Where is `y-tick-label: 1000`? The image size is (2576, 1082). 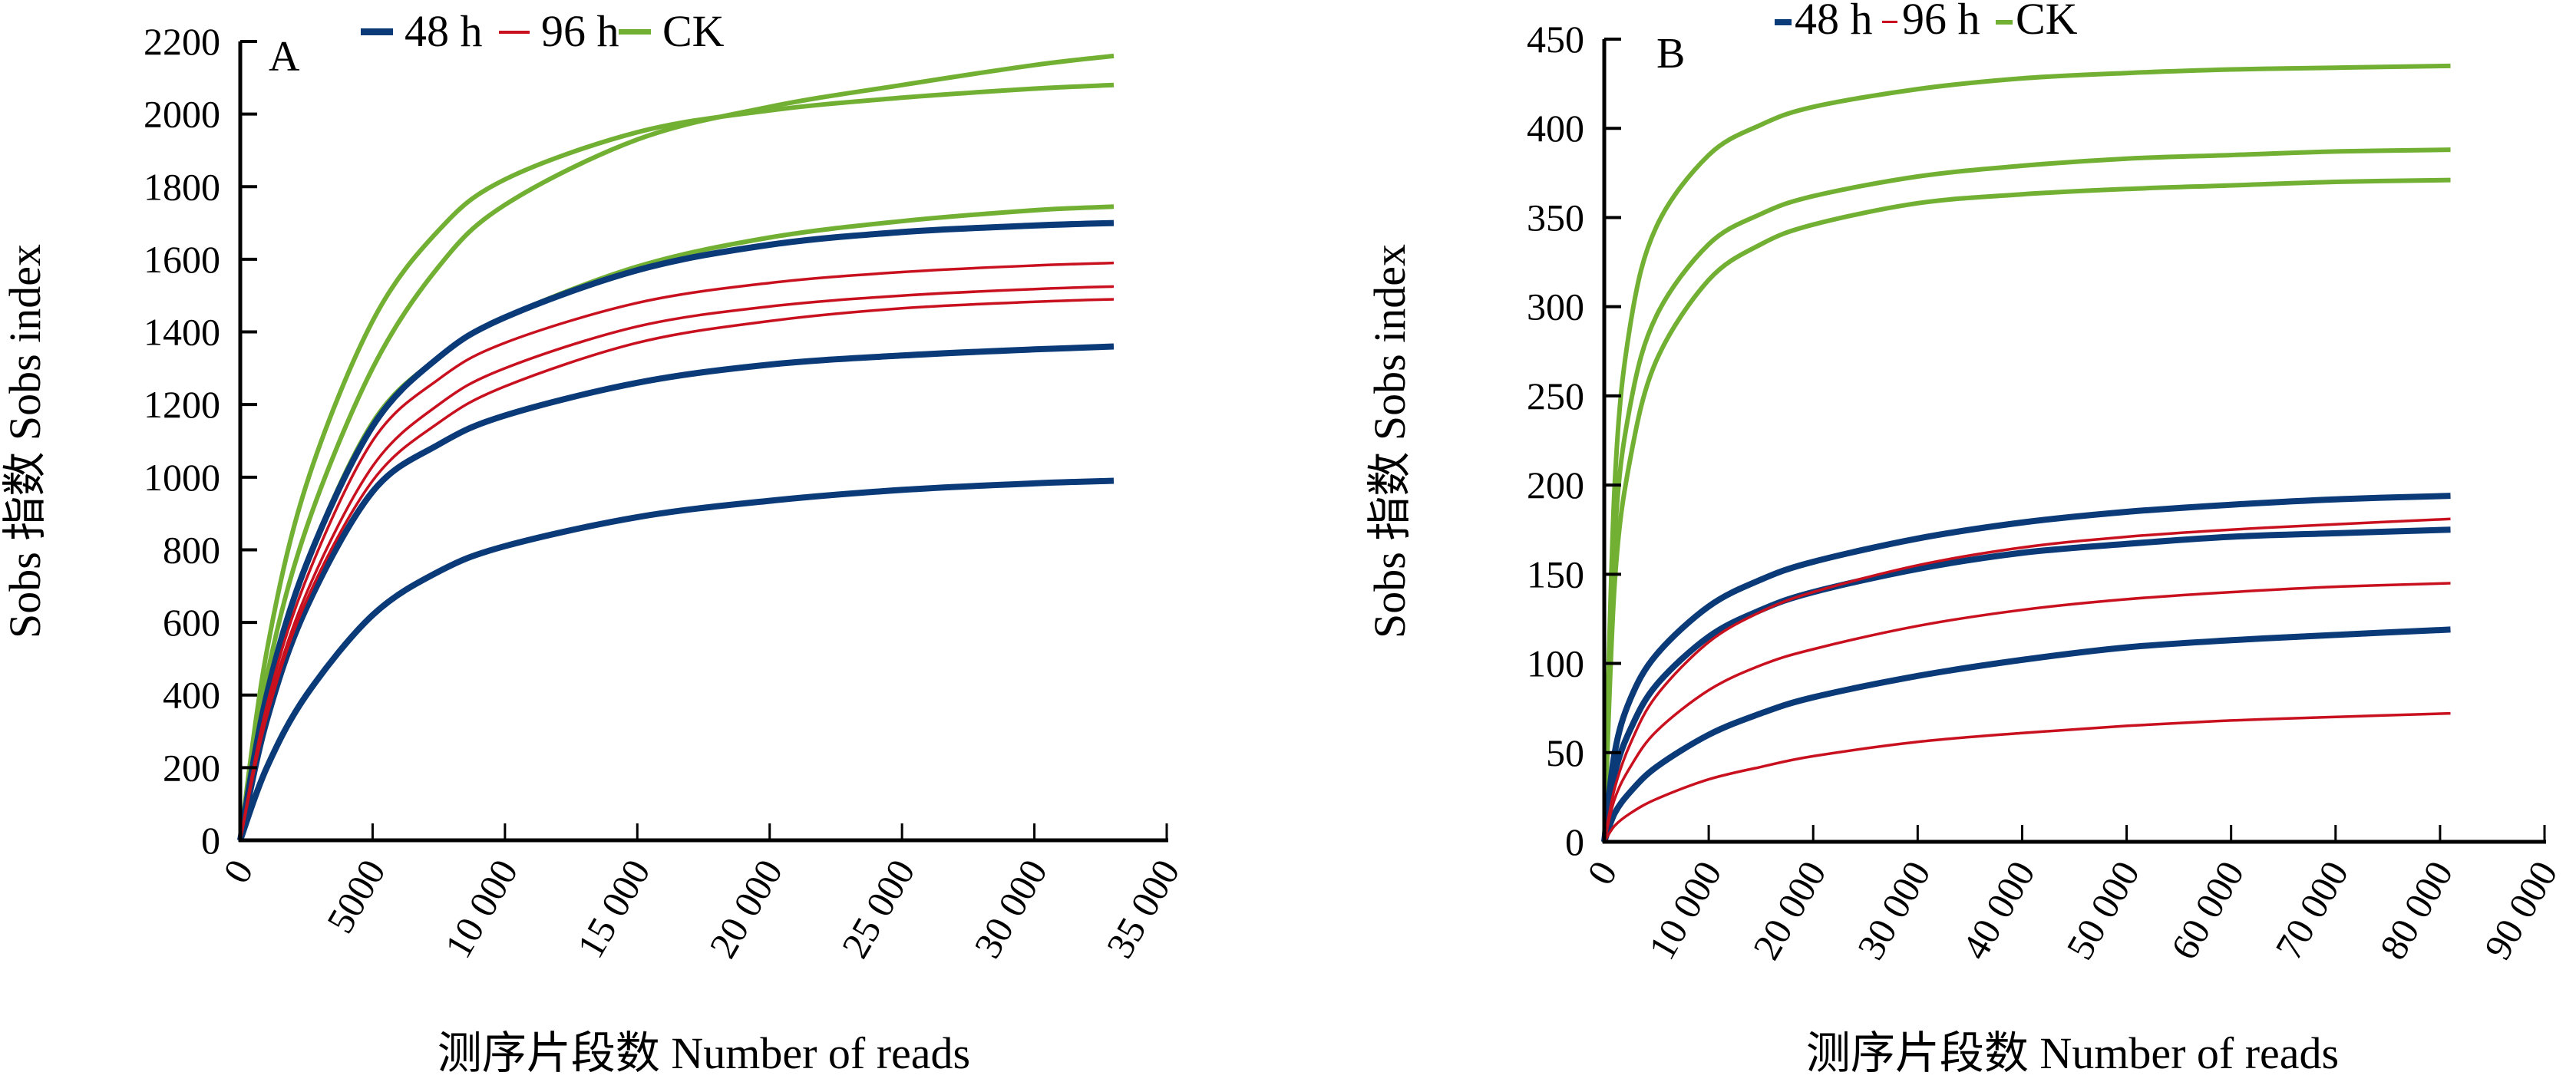
y-tick-label: 1000 is located at coordinates (182, 478).